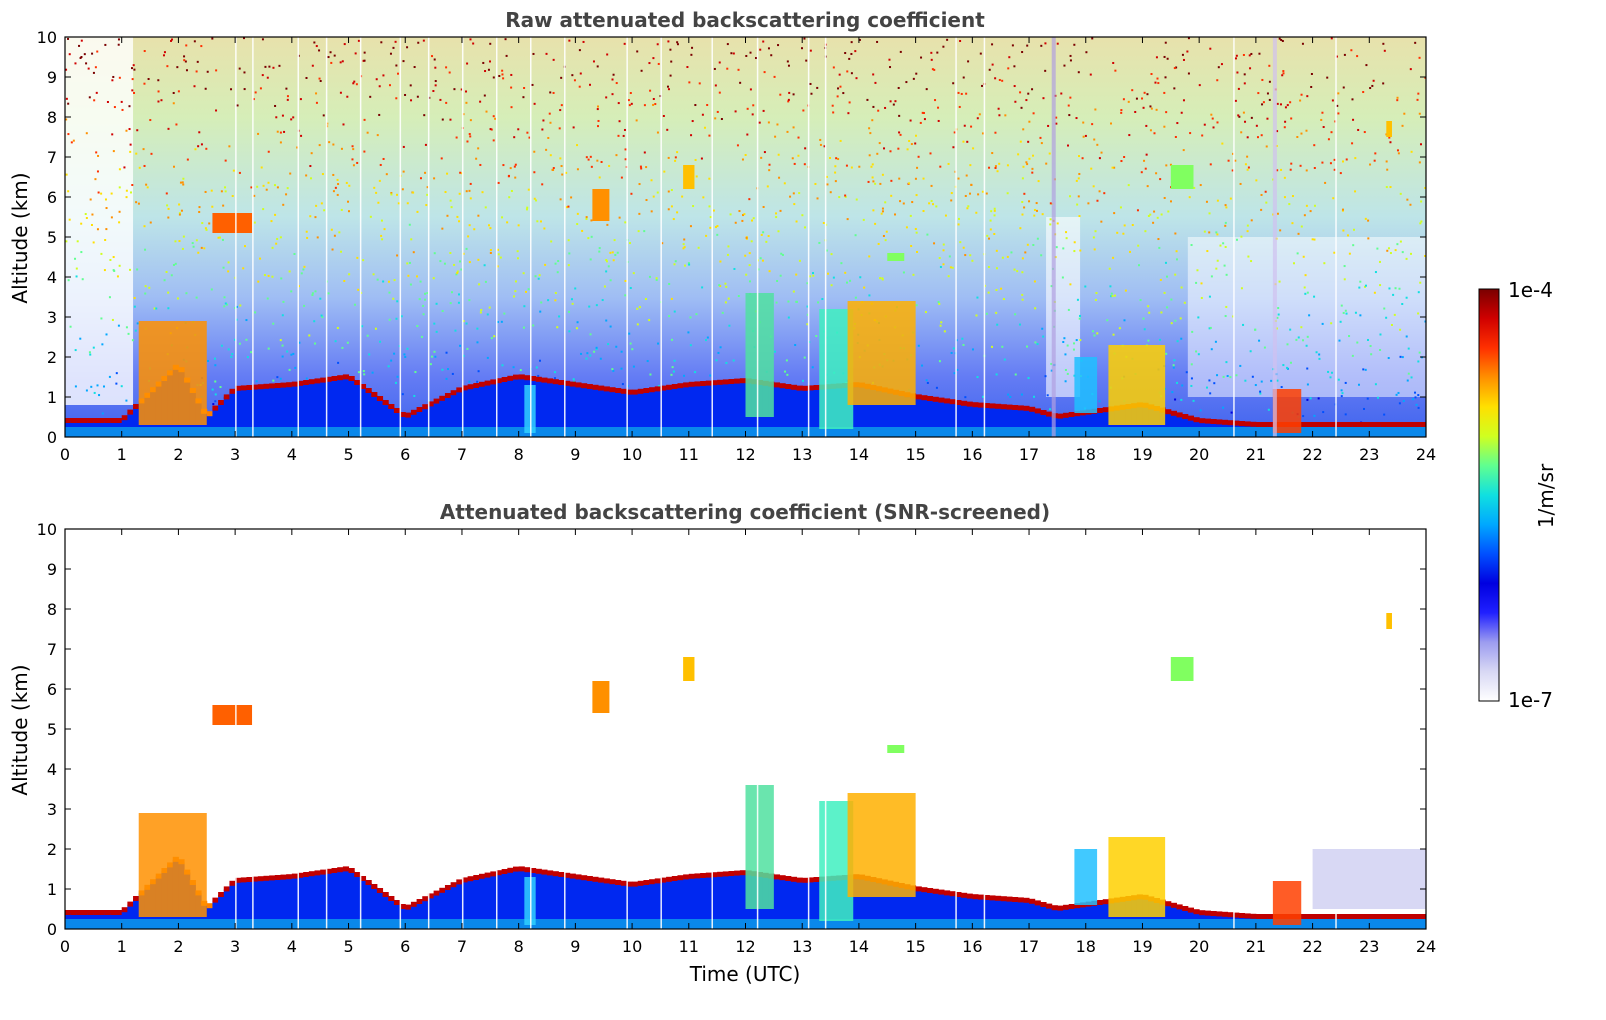  What do you see at coordinates (47, 37) in the screenshot?
I see `top-y-tick-label: 10` at bounding box center [47, 37].